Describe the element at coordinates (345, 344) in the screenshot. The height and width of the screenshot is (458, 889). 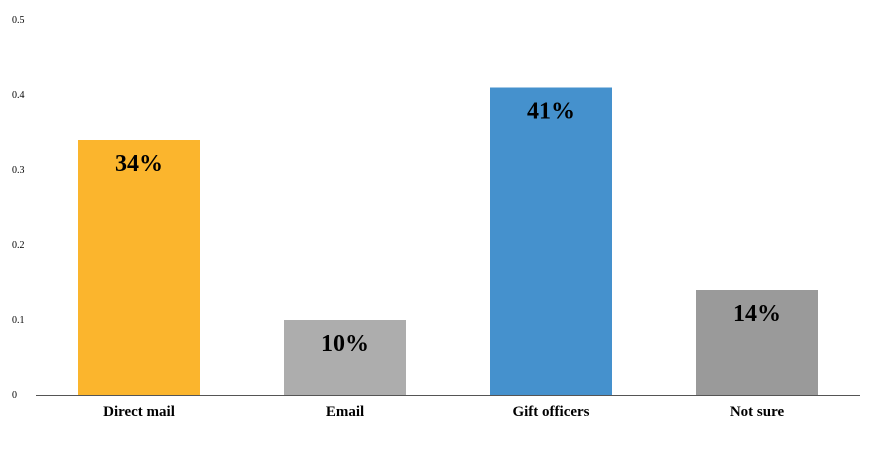
I see `data-label: 10%` at that location.